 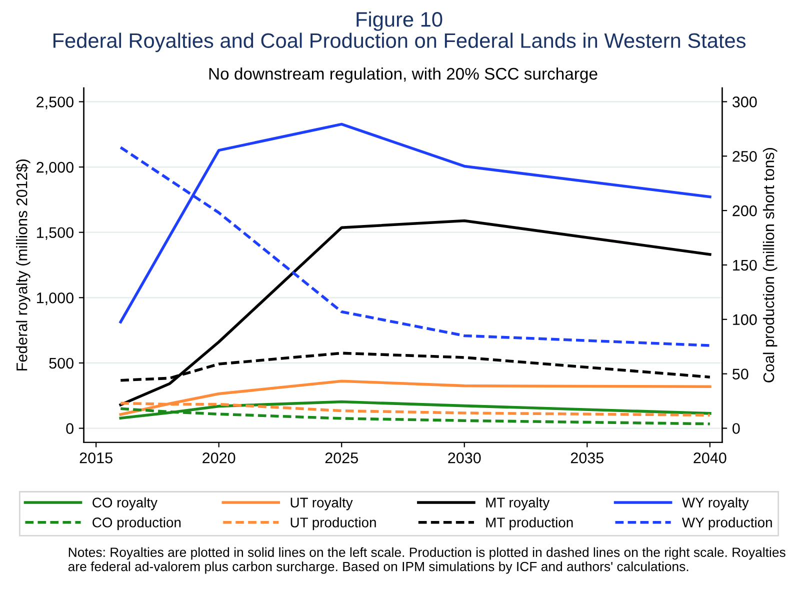 What do you see at coordinates (464, 458) in the screenshot?
I see `x-tick-label: 2030` at bounding box center [464, 458].